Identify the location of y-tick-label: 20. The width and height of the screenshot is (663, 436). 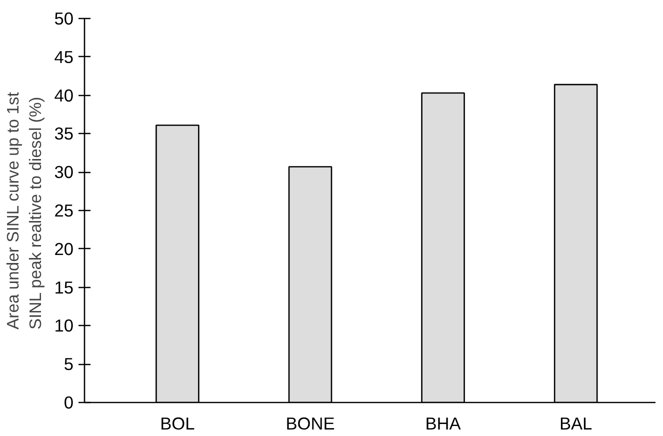
(64, 248).